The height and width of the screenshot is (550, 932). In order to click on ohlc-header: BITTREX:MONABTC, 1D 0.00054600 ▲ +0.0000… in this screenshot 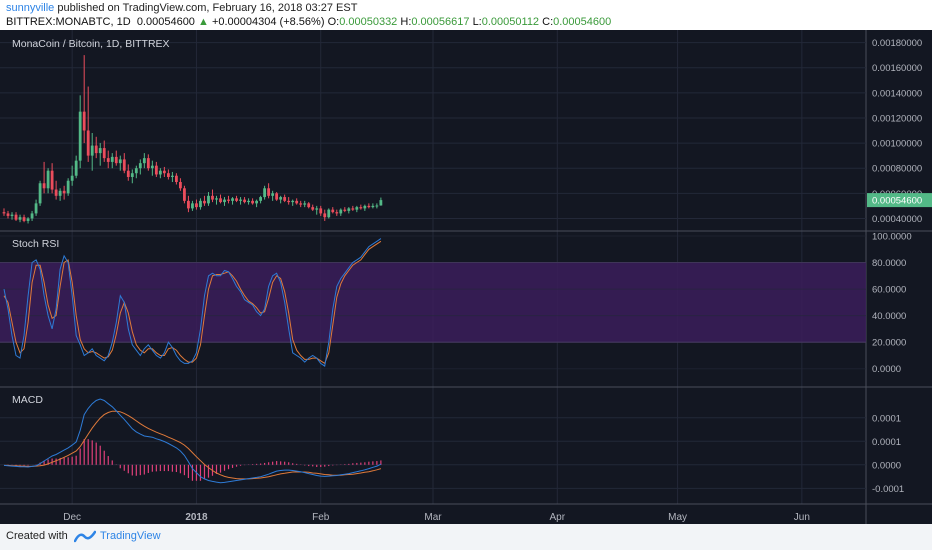, I will do `click(308, 23)`.